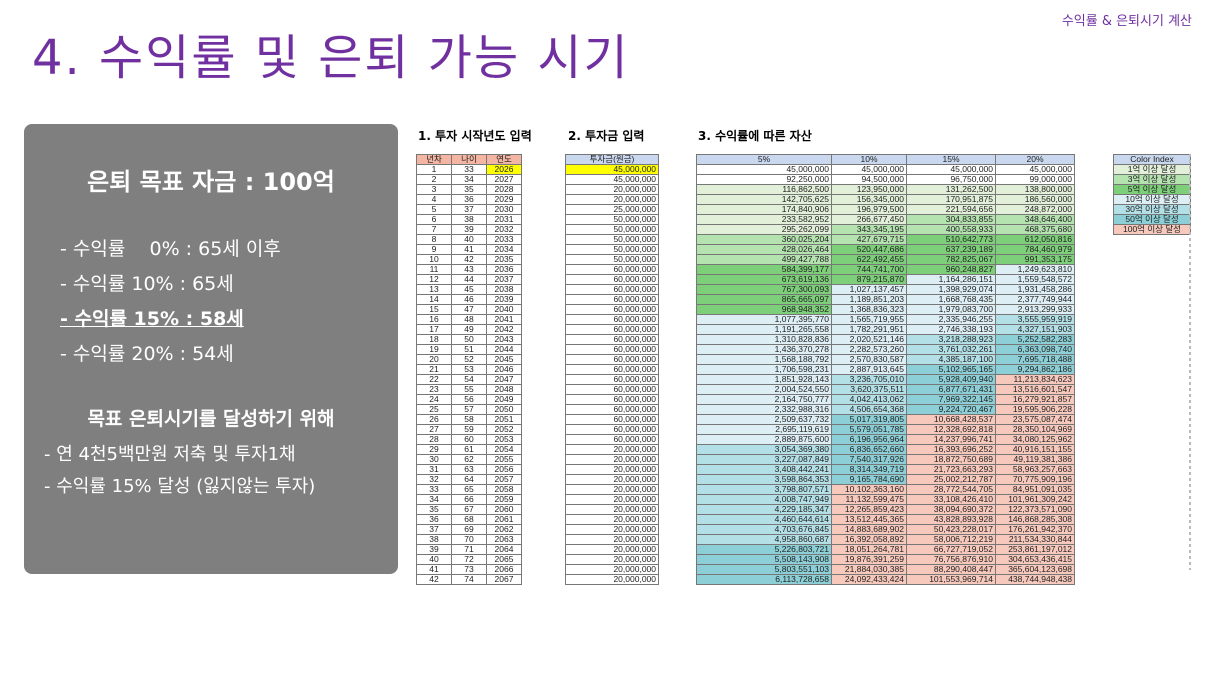 Image resolution: width=1216 pixels, height=684 pixels. Describe the element at coordinates (469, 299) in the screenshot. I see `age-cell: 46` at that location.